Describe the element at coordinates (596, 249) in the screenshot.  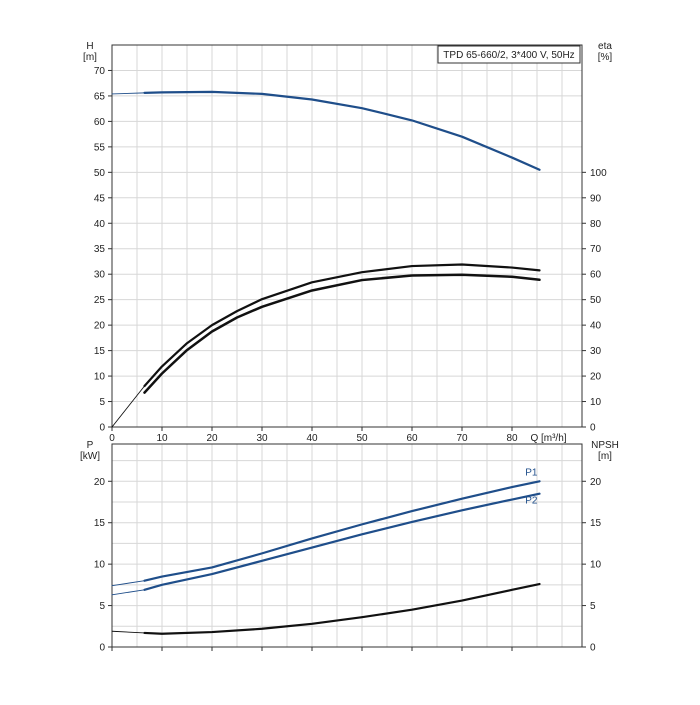
I see `right-tick-label: 70` at that location.